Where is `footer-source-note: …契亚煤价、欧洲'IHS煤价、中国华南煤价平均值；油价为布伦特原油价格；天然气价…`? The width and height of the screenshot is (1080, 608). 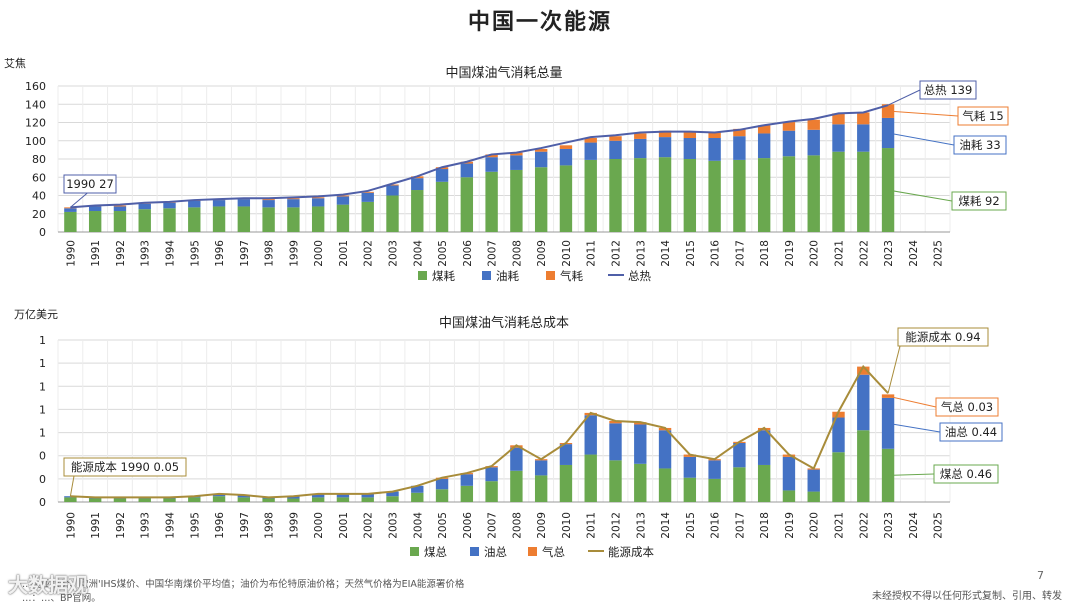
footer-source-note: …契亚煤价、欧洲'IHS煤价、中国华南煤价平均值；油价为布伦特原油价格；天然气价… is located at coordinates (243, 584).